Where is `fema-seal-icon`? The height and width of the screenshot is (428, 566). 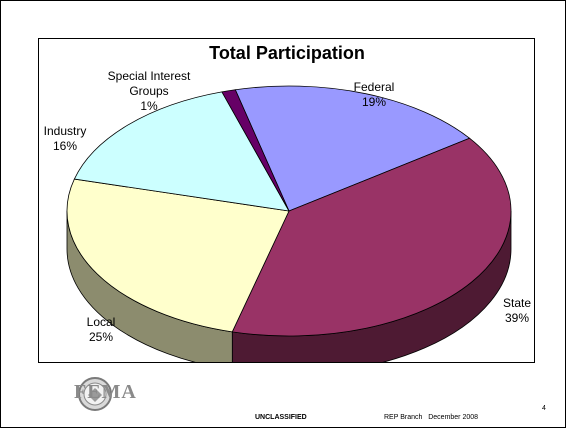
fema-seal-icon is located at coordinates (95, 394).